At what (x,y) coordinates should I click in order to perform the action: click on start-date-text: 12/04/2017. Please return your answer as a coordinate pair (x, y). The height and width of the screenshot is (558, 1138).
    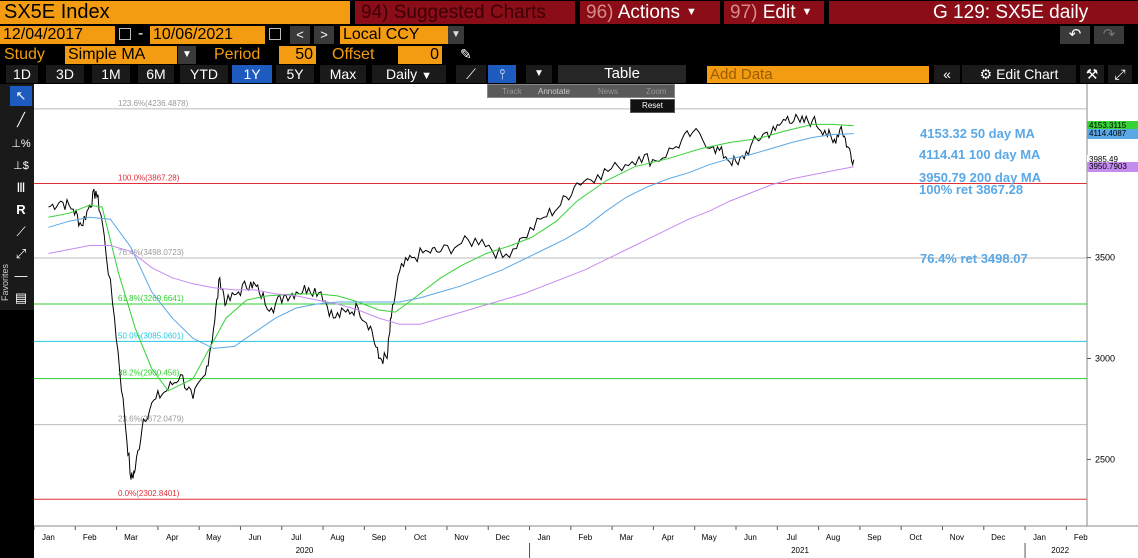
    Looking at the image, I should click on (43, 34).